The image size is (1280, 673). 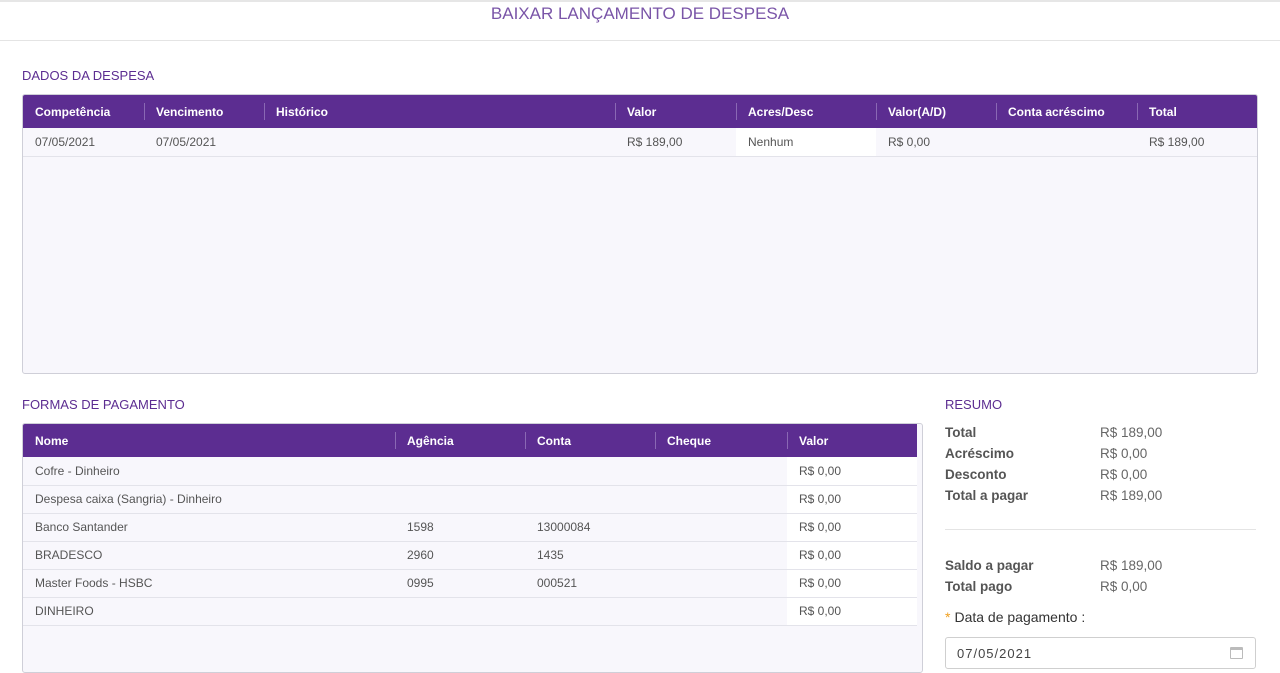 I want to click on column-header: Cheque, so click(x=721, y=440).